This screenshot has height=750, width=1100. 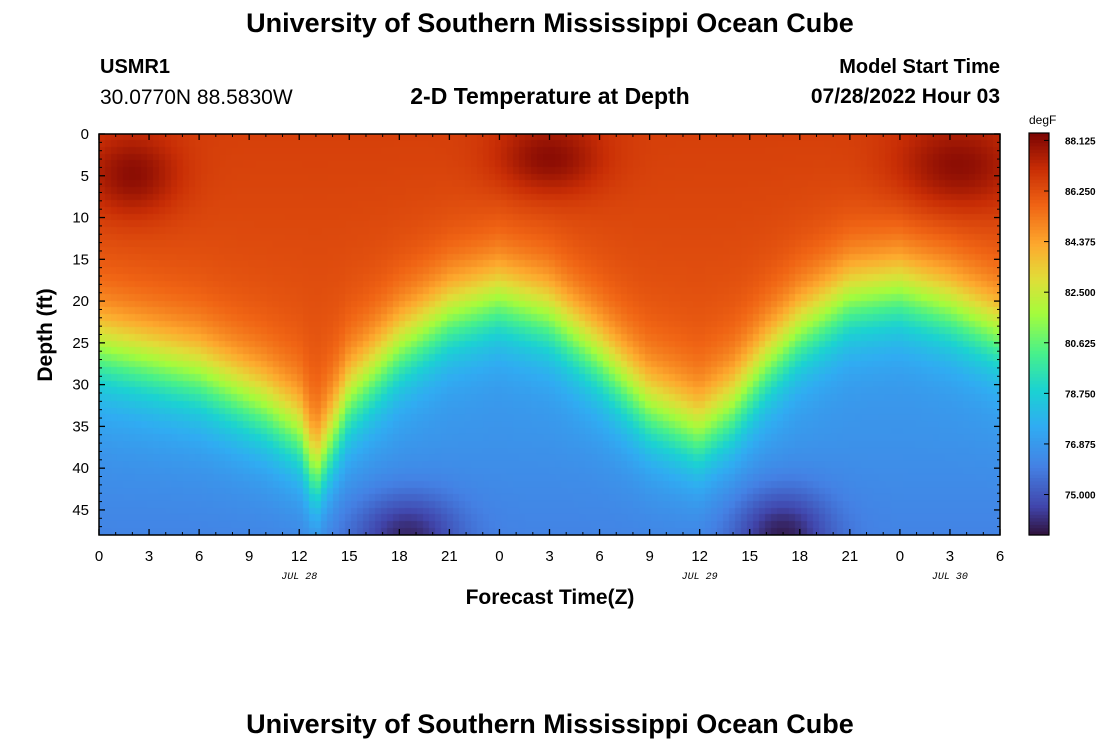 I want to click on chart-subtitle: 2-D Temperature at Depth, so click(x=550, y=96).